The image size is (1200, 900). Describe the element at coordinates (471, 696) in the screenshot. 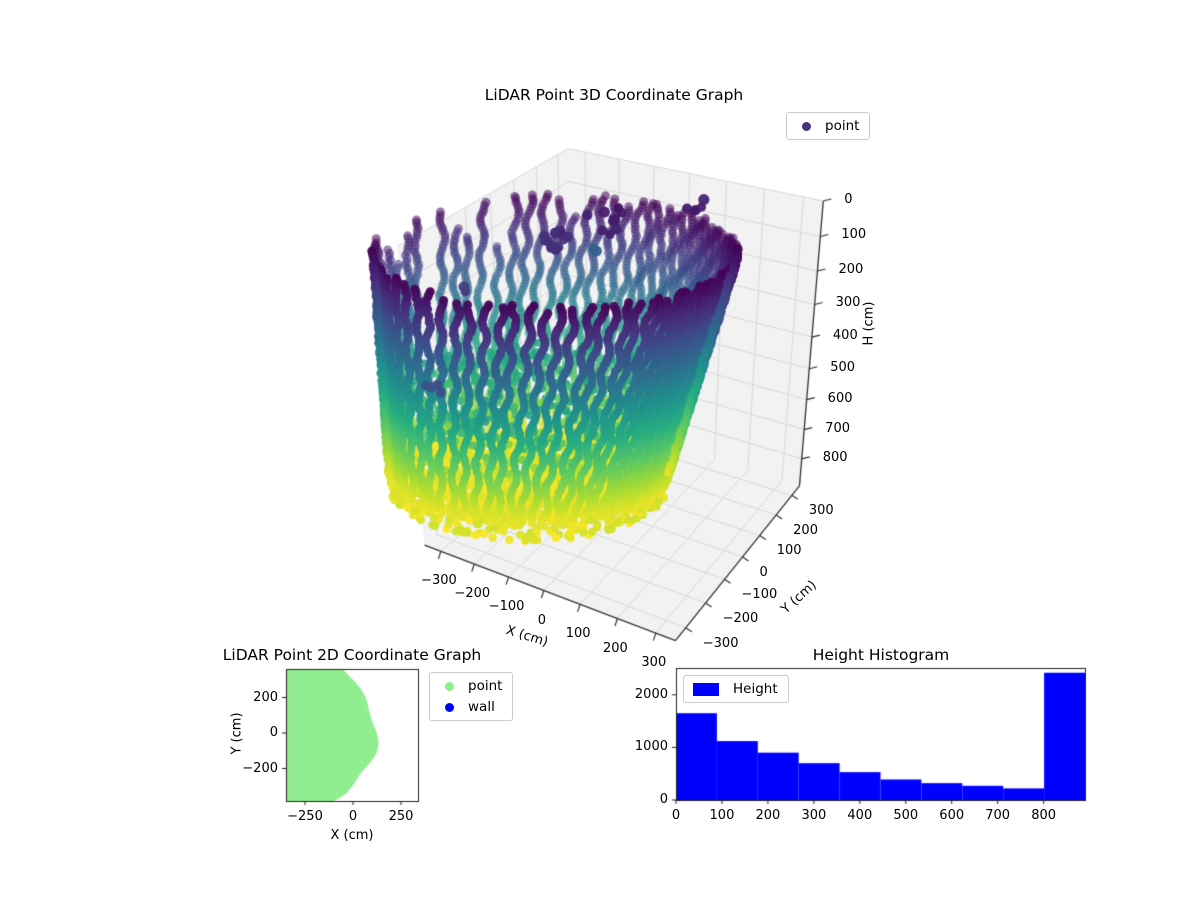

I see `plot2d-legend: point wall` at that location.